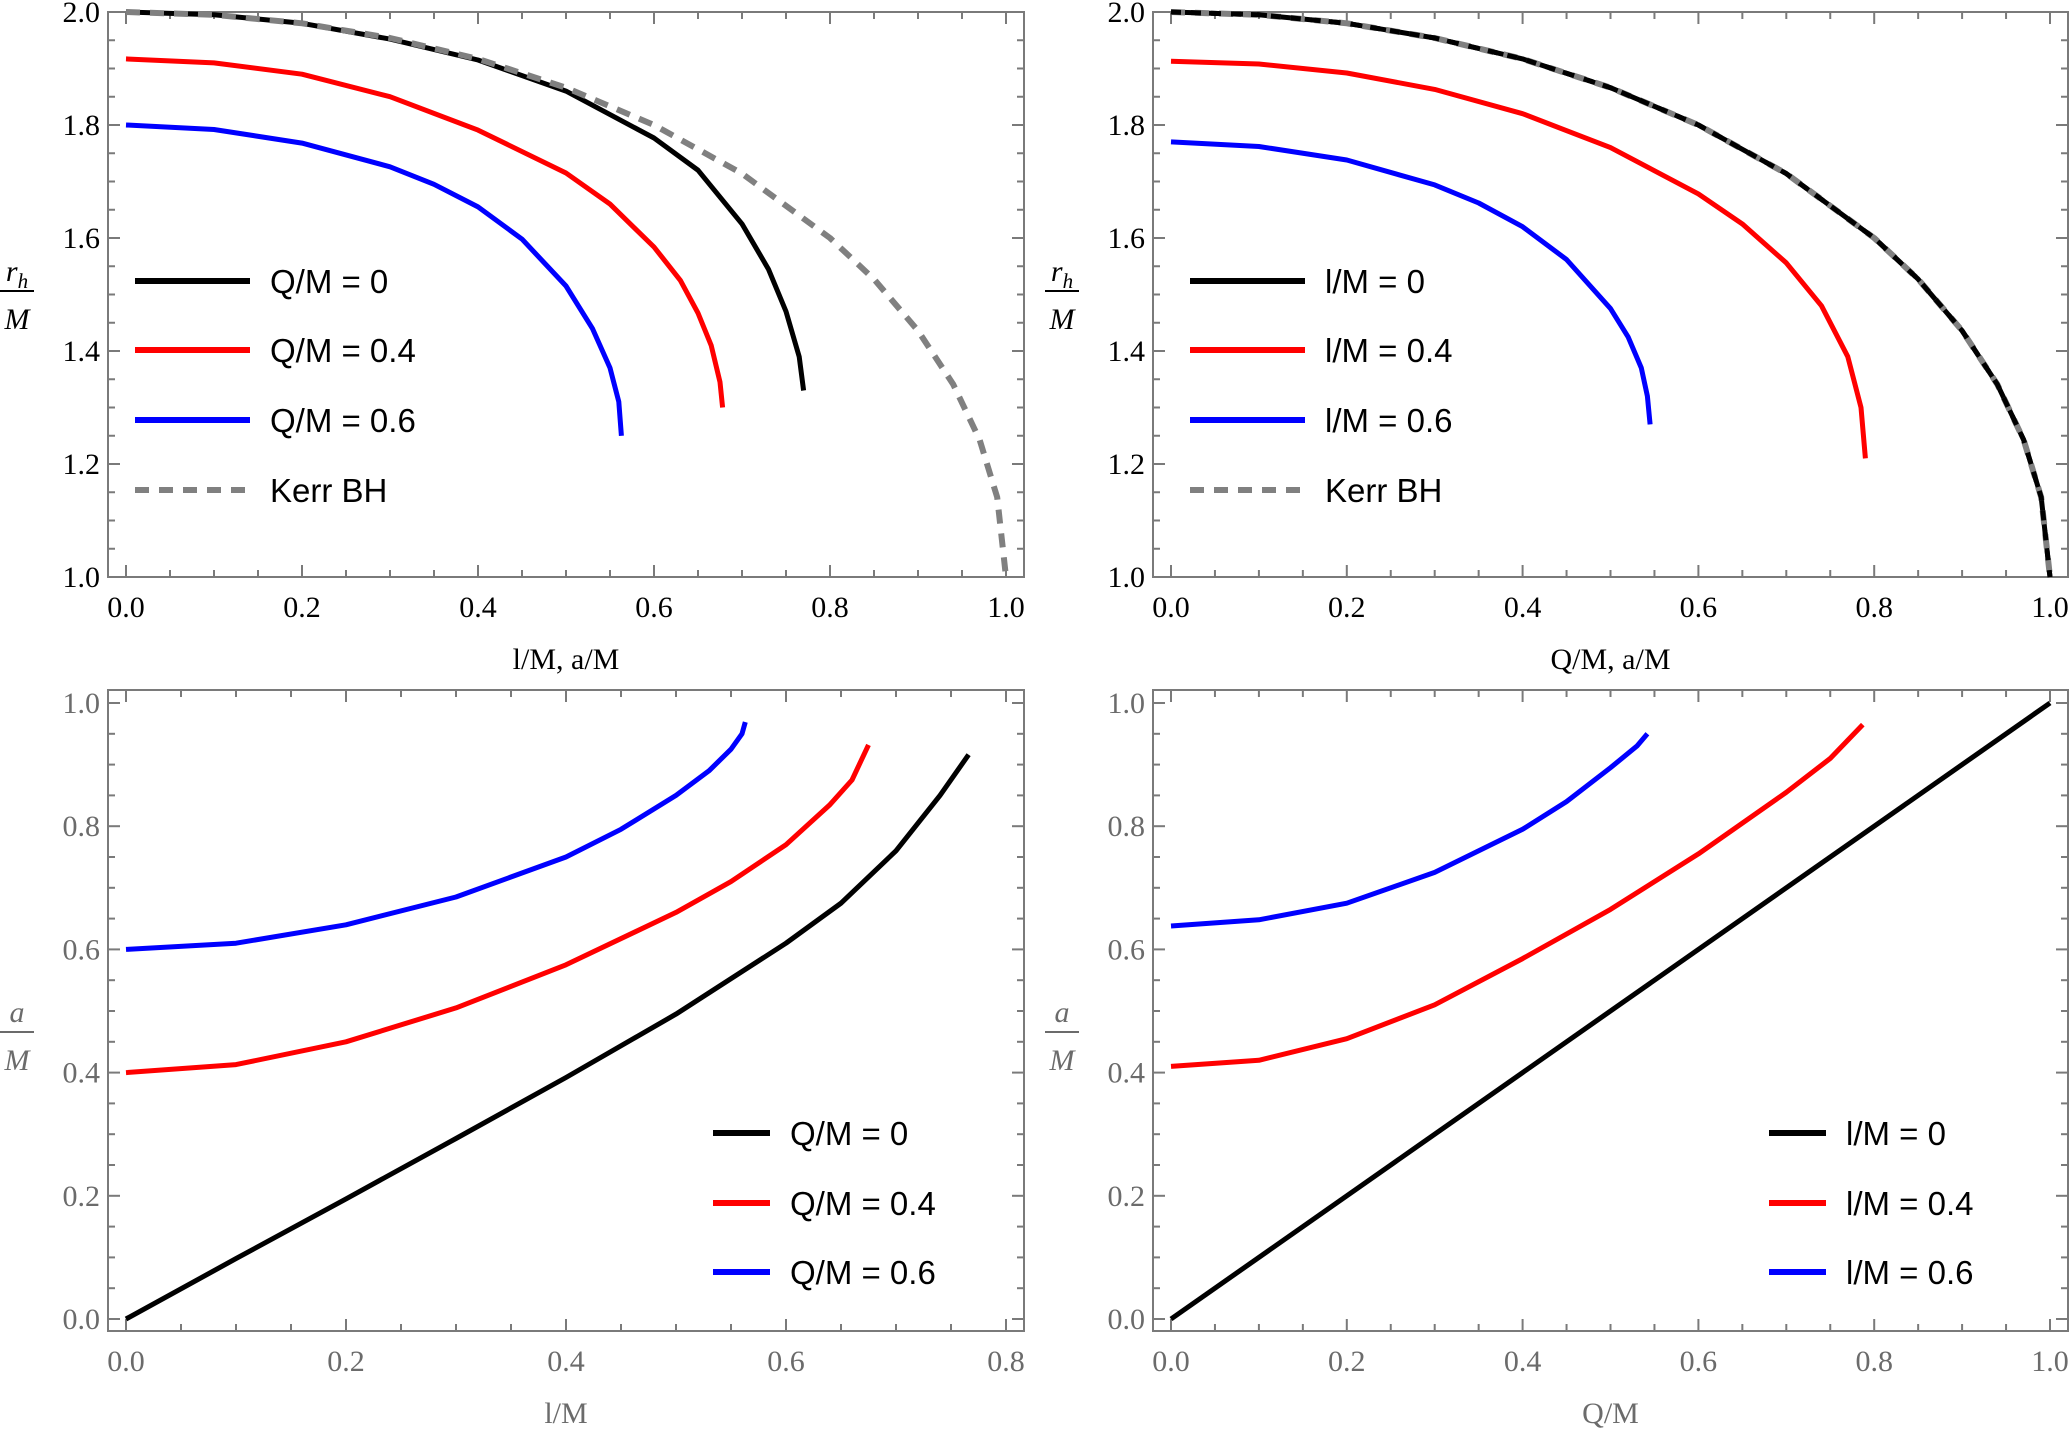  I want to click on legend: Q/M = 0 Q/M = 0.4 Q/M = 0.6 Kerr BH, so click(275, 386).